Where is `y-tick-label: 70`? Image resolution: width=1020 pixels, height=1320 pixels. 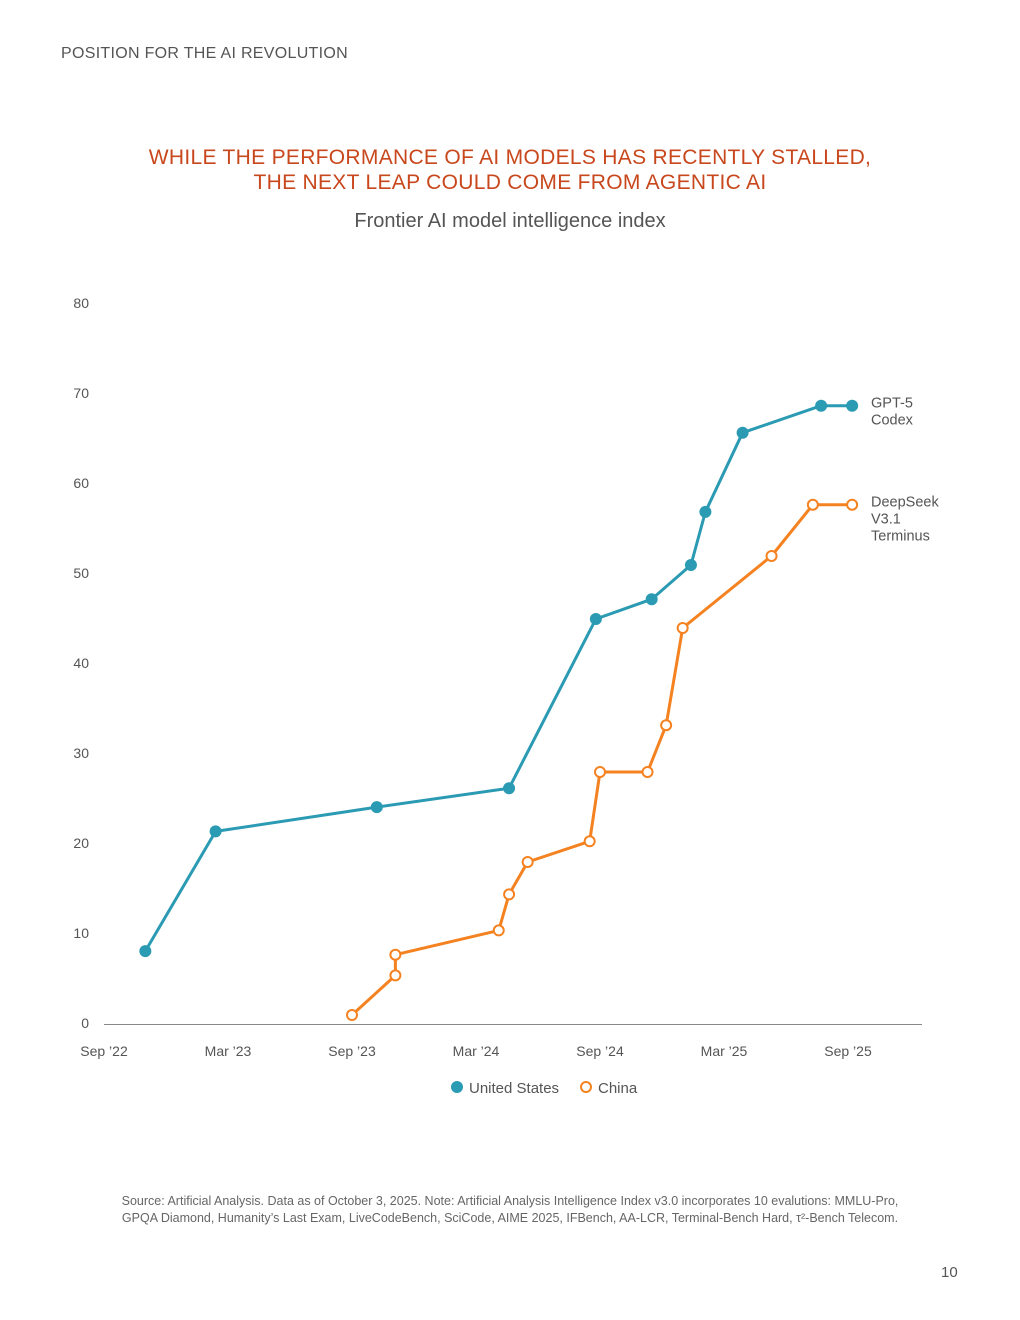
y-tick-label: 70 is located at coordinates (81, 393).